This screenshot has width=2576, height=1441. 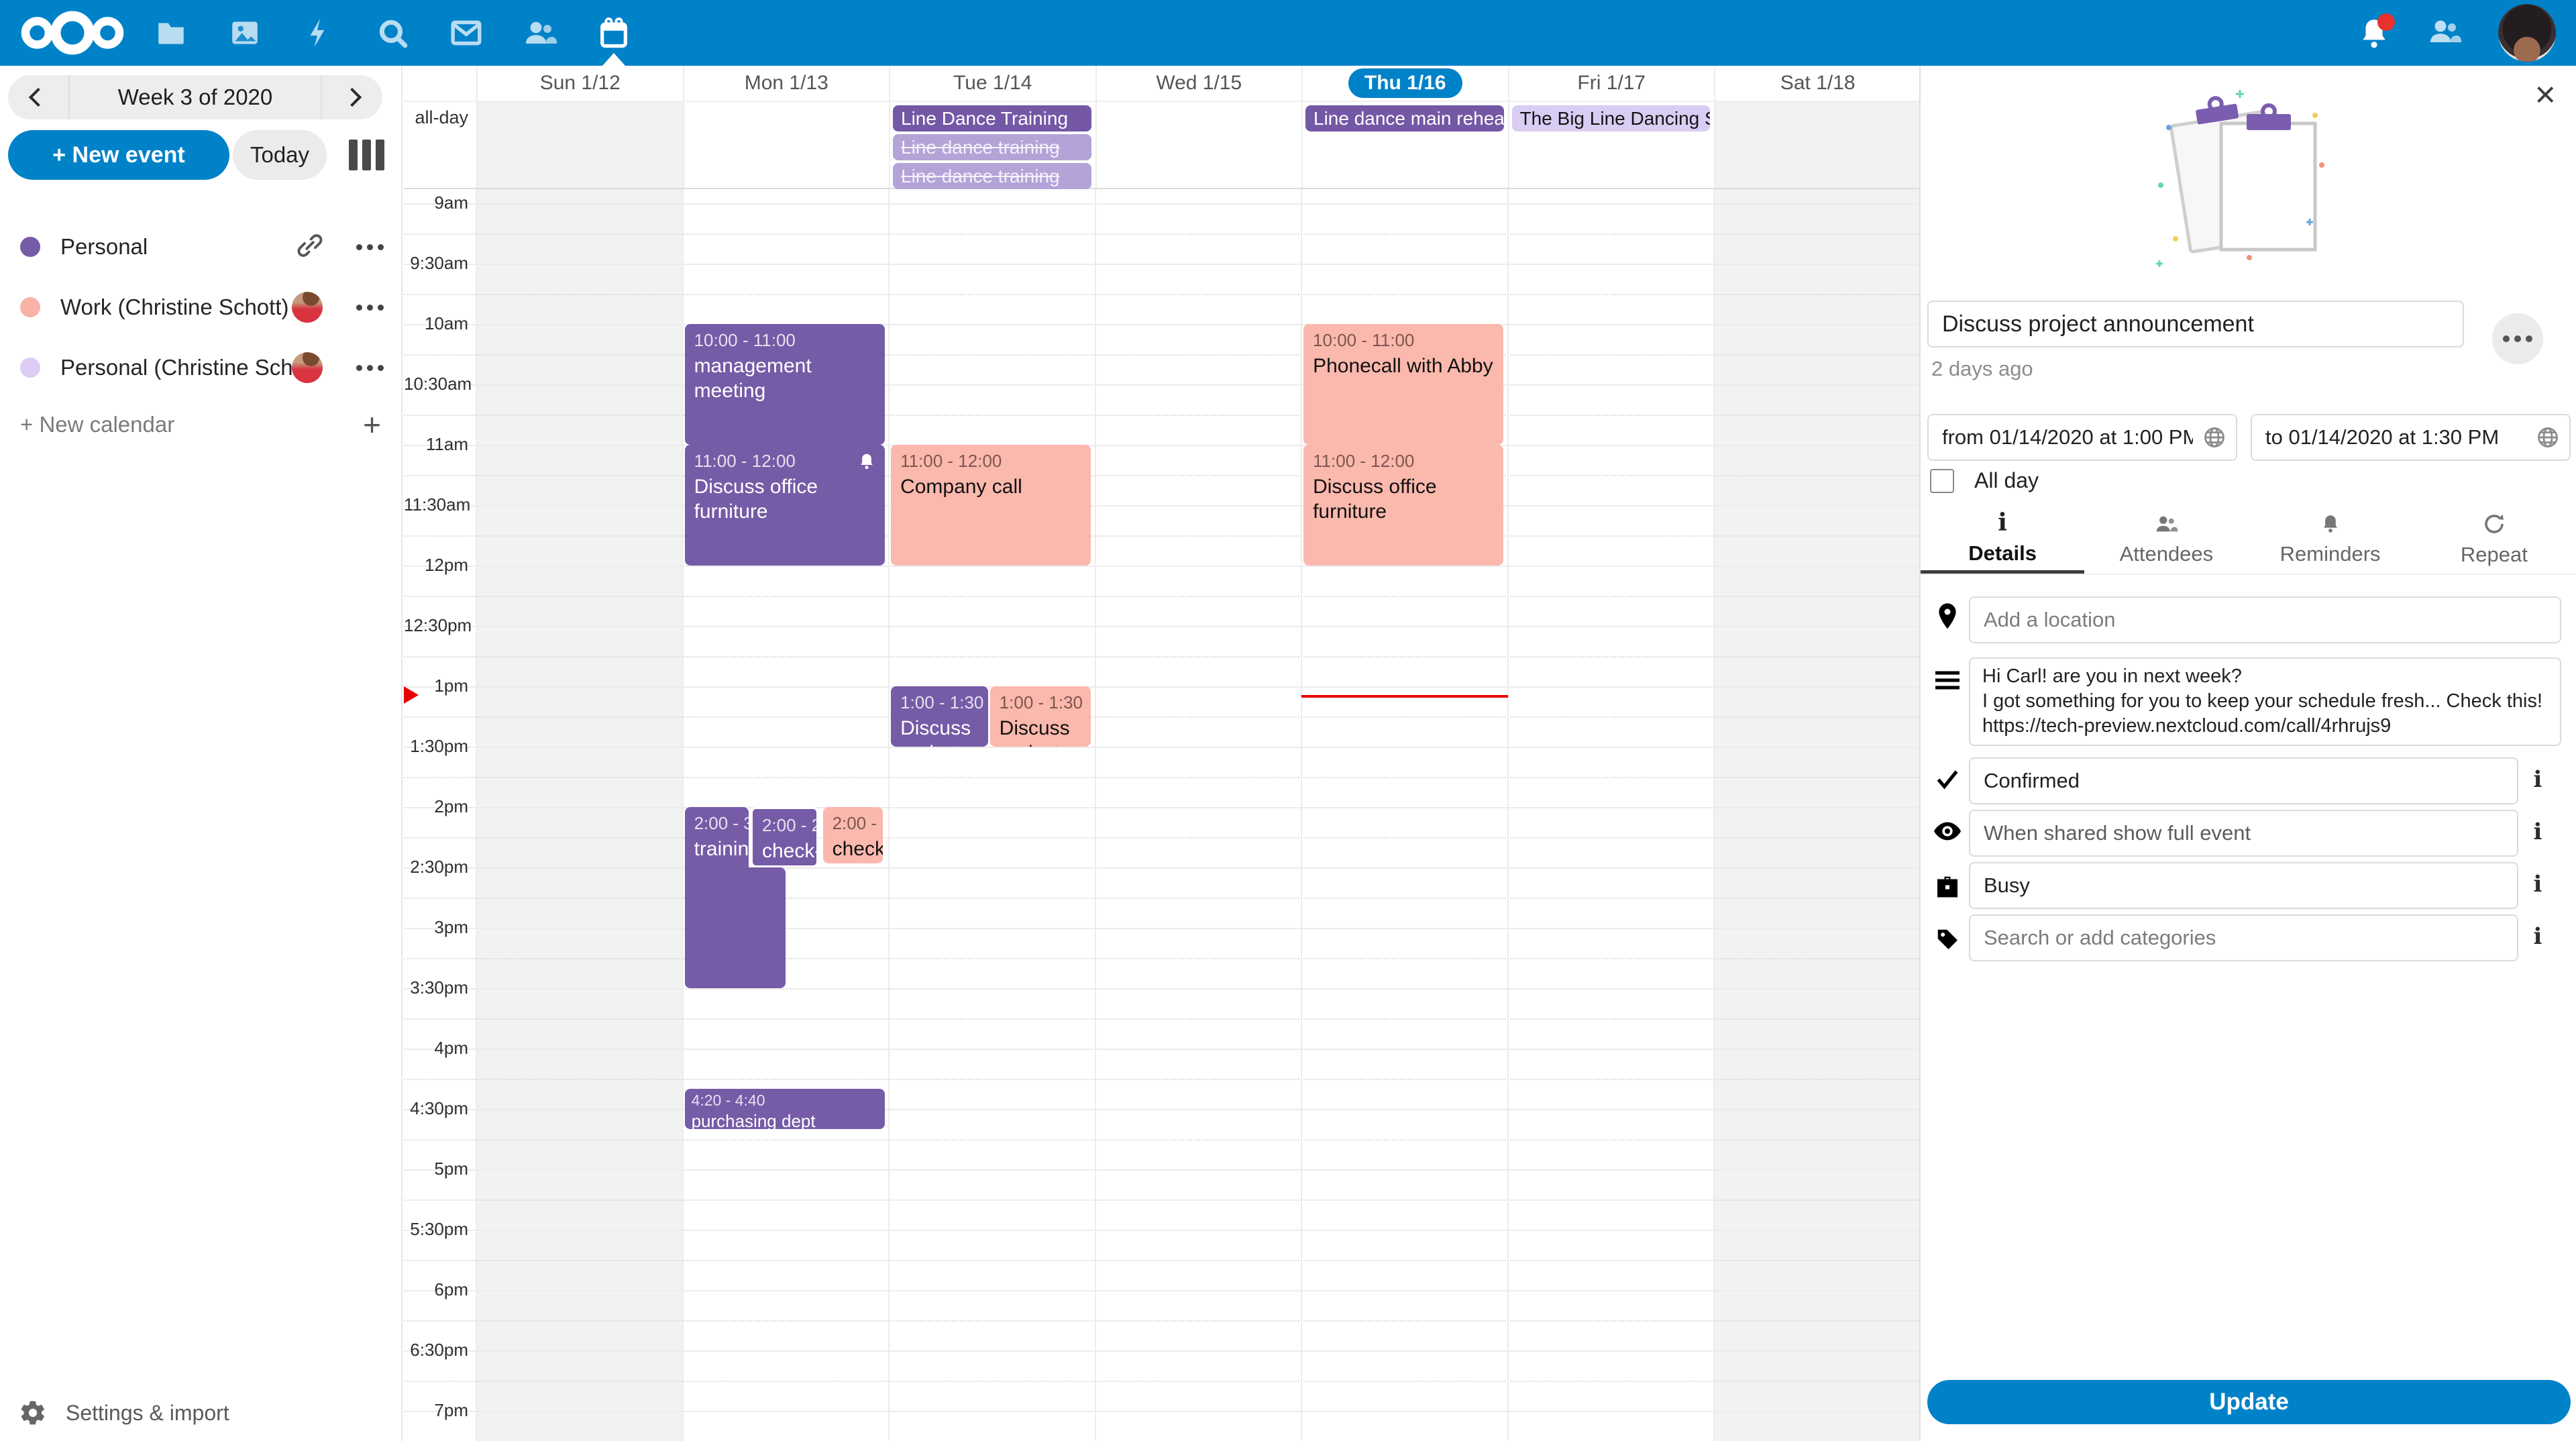 What do you see at coordinates (72, 32) in the screenshot?
I see `nextcloud-logo` at bounding box center [72, 32].